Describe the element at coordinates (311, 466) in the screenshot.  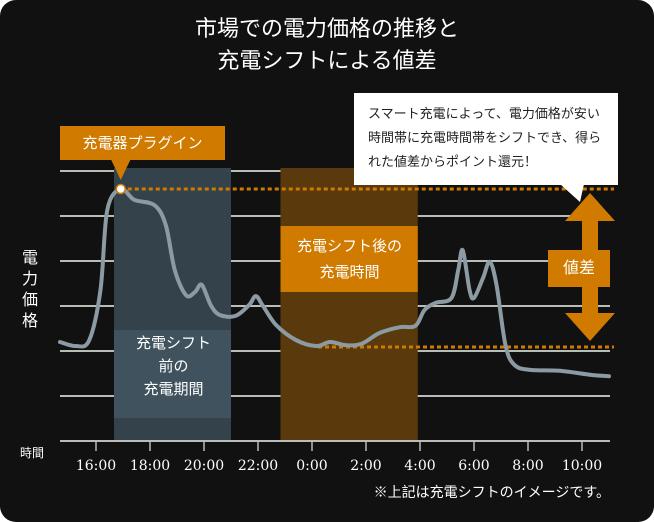
I see `x-tick-label: 0:00` at that location.